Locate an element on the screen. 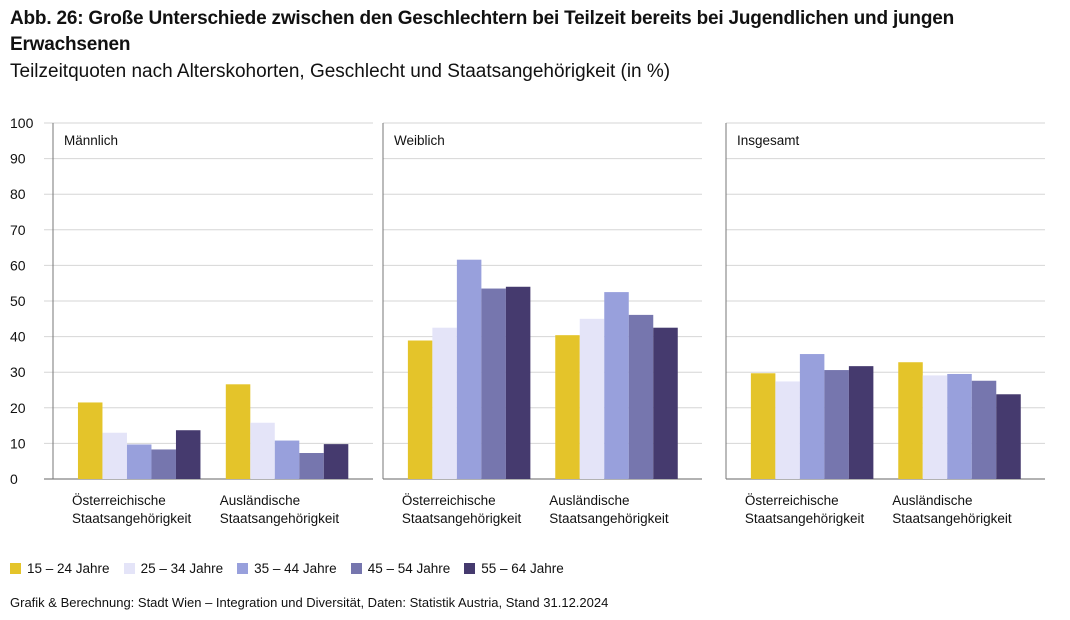 The width and height of the screenshot is (1070, 620). legend-label: 35 – 44 Jahre is located at coordinates (295, 568).